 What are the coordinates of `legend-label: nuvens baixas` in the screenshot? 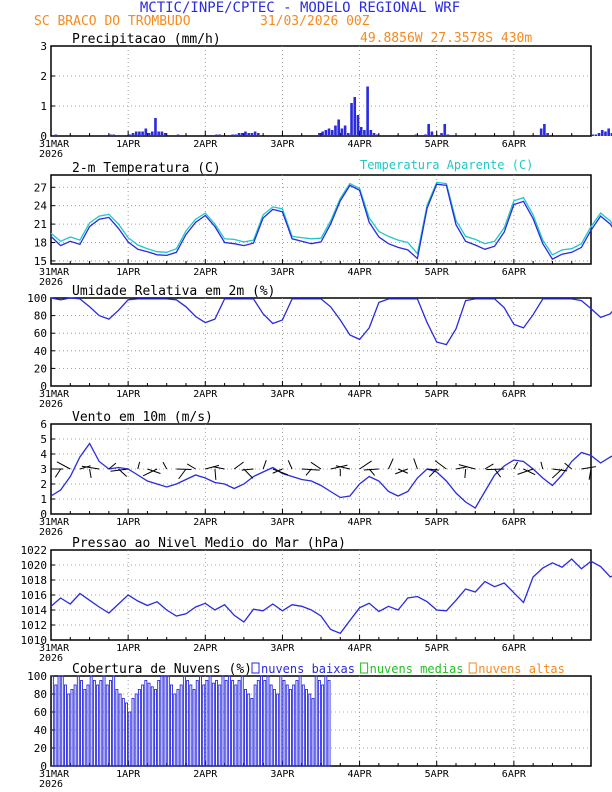 It's located at (308, 669).